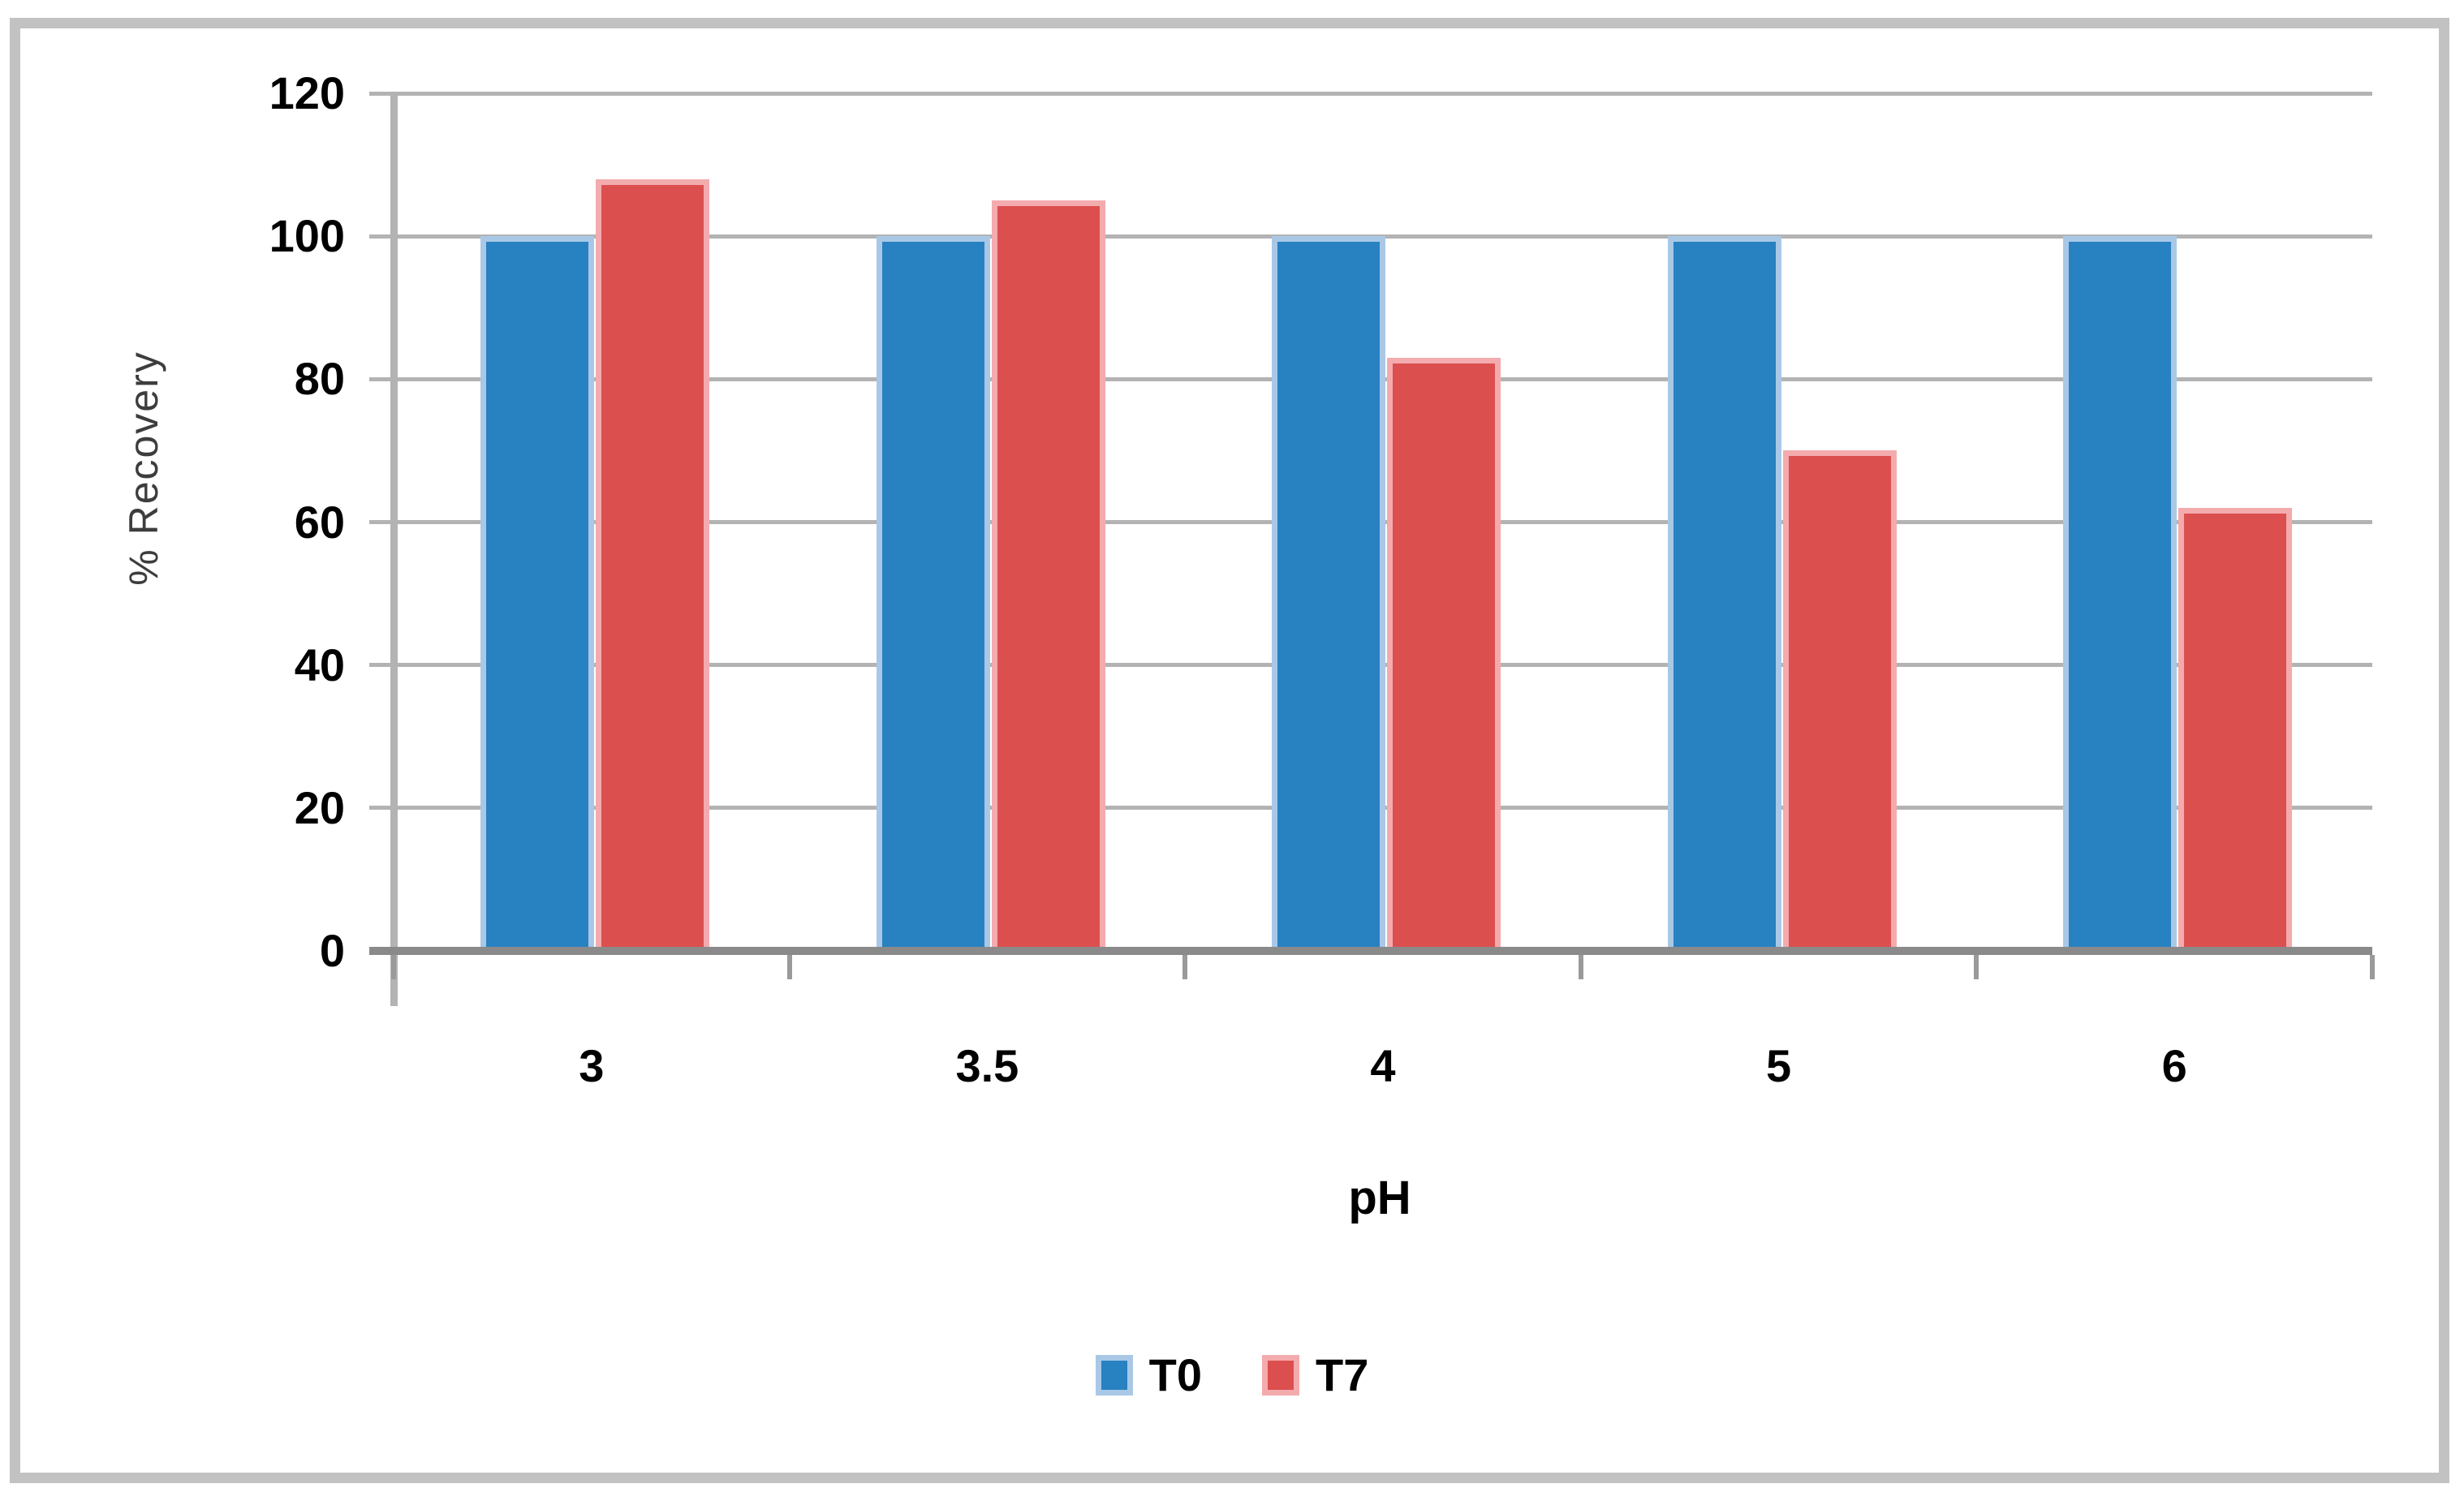 The image size is (2464, 1501). Describe the element at coordinates (320, 807) in the screenshot. I see `y-tick-label-20: 20` at that location.